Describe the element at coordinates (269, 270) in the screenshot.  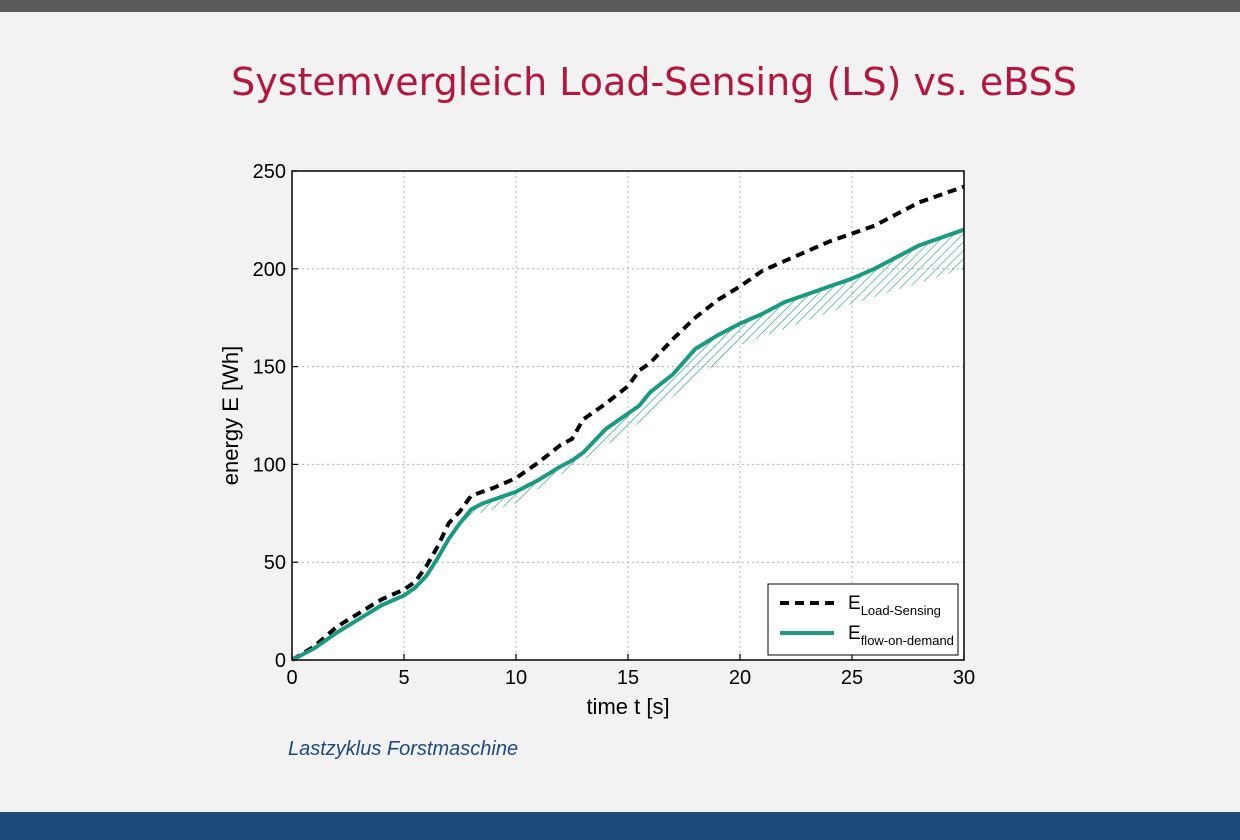
I see `y-tick-label-4: 200` at that location.